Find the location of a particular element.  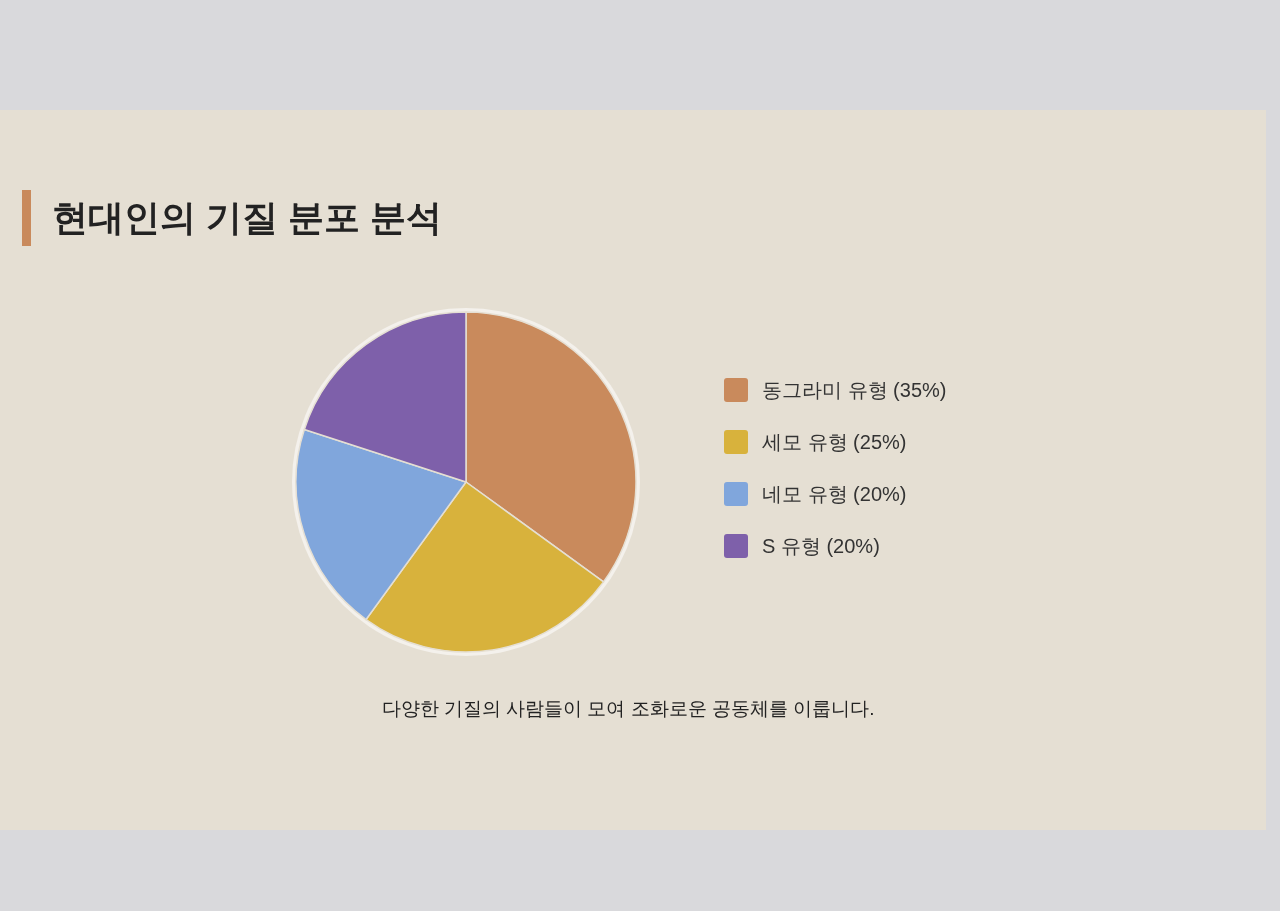

text: 다양한 기질의 사람들이 모여 조화로운 공동체를 이룹니다. is located at coordinates (628, 708).